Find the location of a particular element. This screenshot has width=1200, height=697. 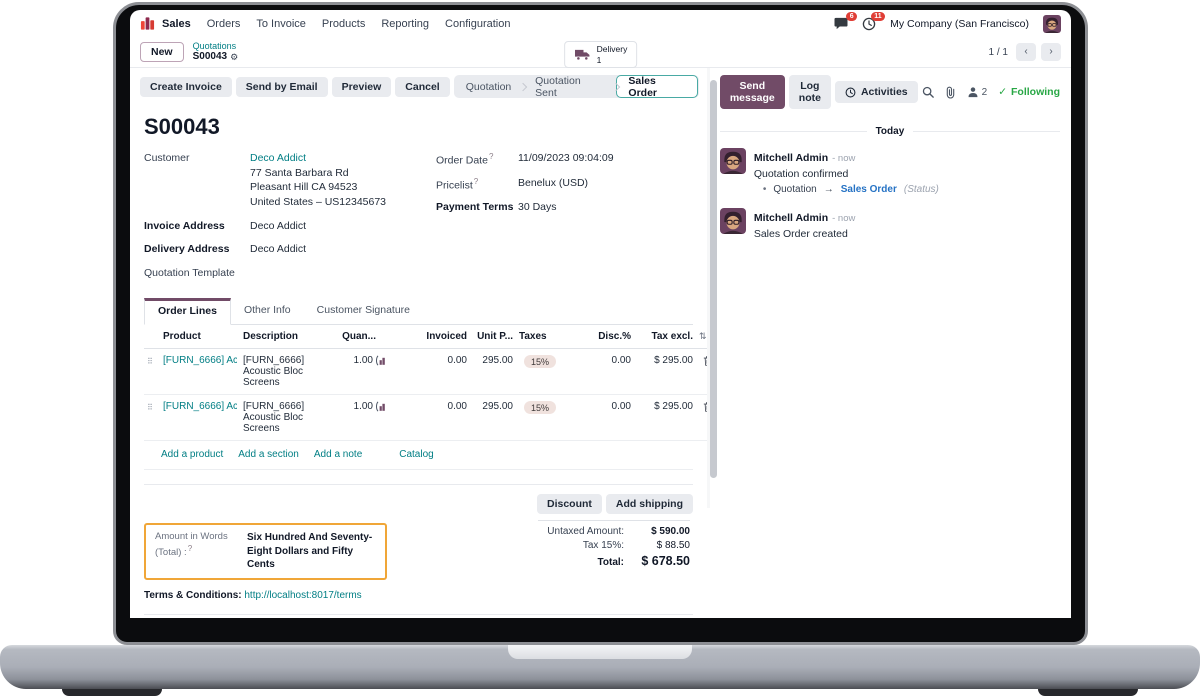

optional-columns-icon: ⇅ is located at coordinates (703, 336).